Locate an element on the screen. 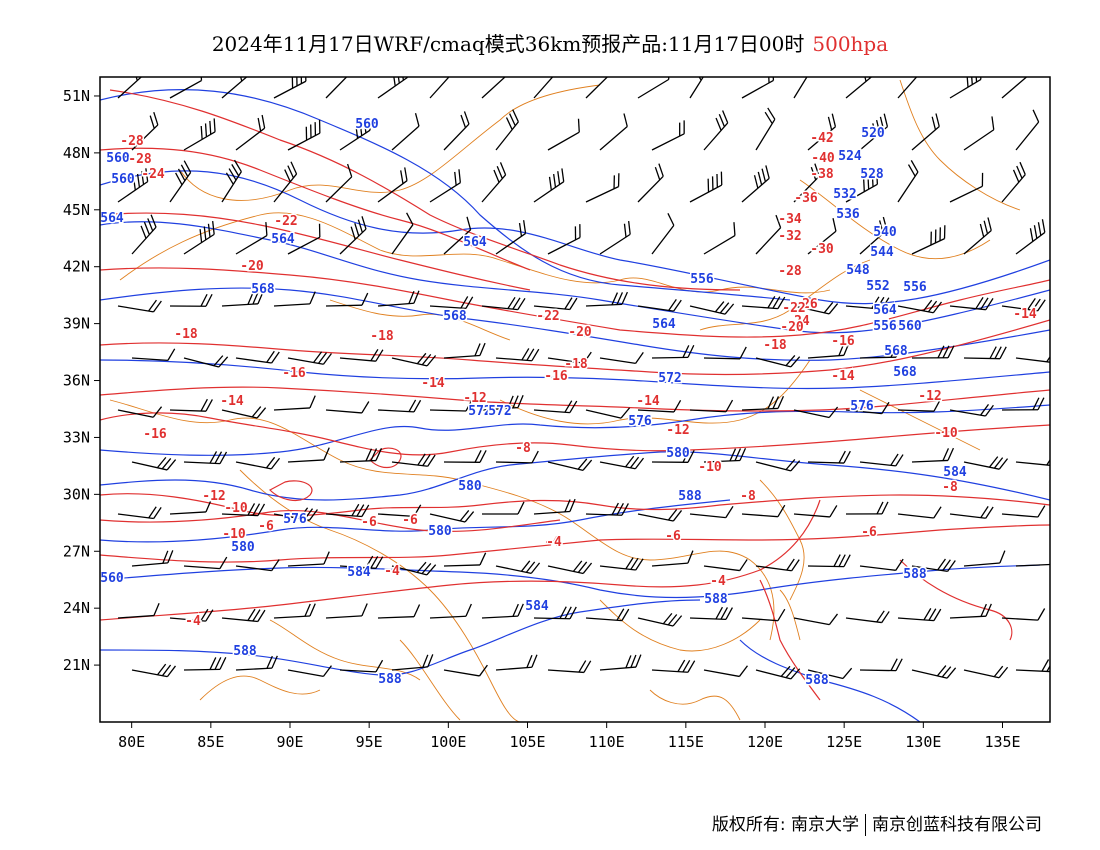 This screenshot has height=850, width=1100. height-label: 520 is located at coordinates (873, 133).